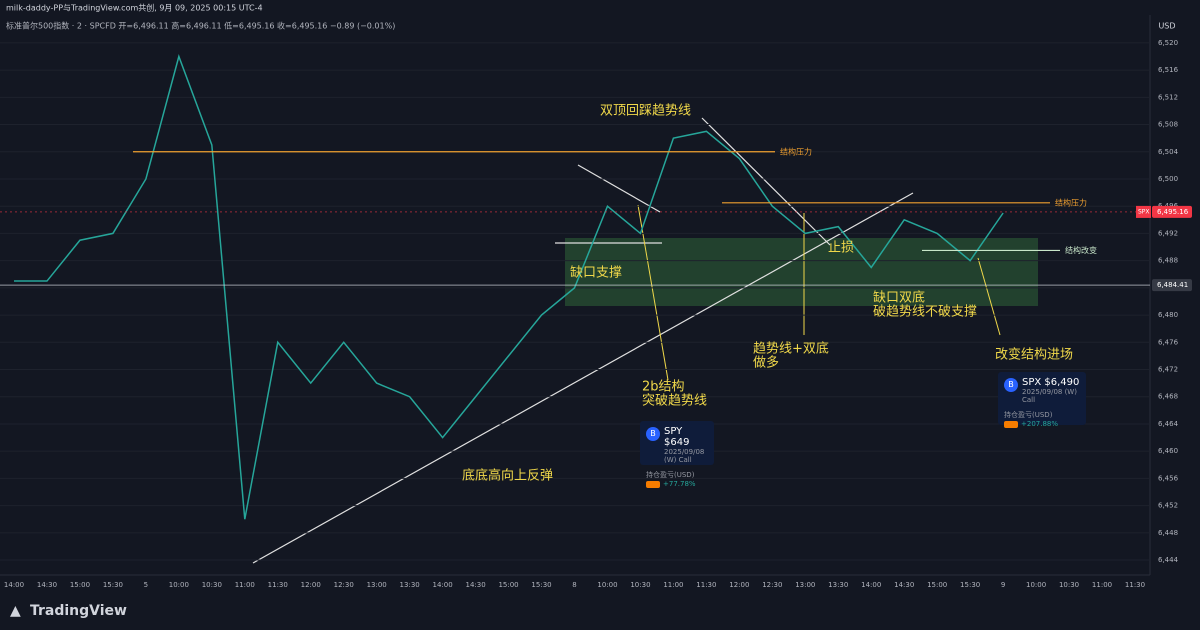 This screenshot has width=1200, height=630. I want to click on annotation: 双顶回踩趋势线, so click(645, 111).